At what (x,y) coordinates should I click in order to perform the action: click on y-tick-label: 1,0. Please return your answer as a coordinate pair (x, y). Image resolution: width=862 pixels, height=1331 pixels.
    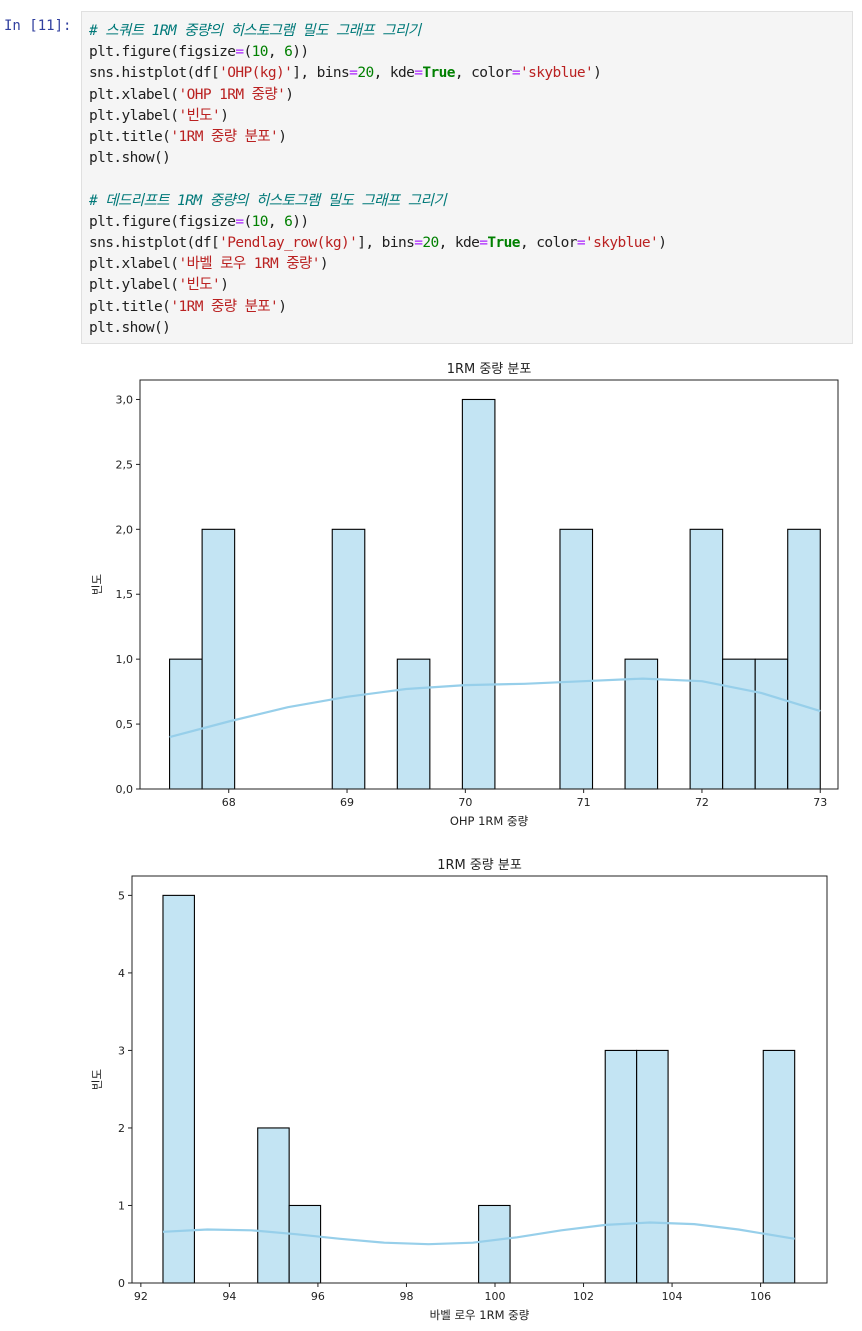
    Looking at the image, I should click on (125, 659).